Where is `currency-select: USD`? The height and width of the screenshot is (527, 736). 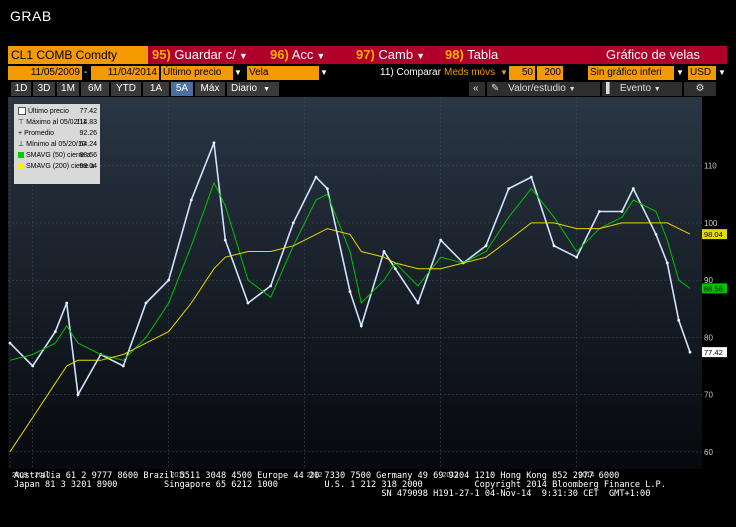
currency-select: USD is located at coordinates (702, 73).